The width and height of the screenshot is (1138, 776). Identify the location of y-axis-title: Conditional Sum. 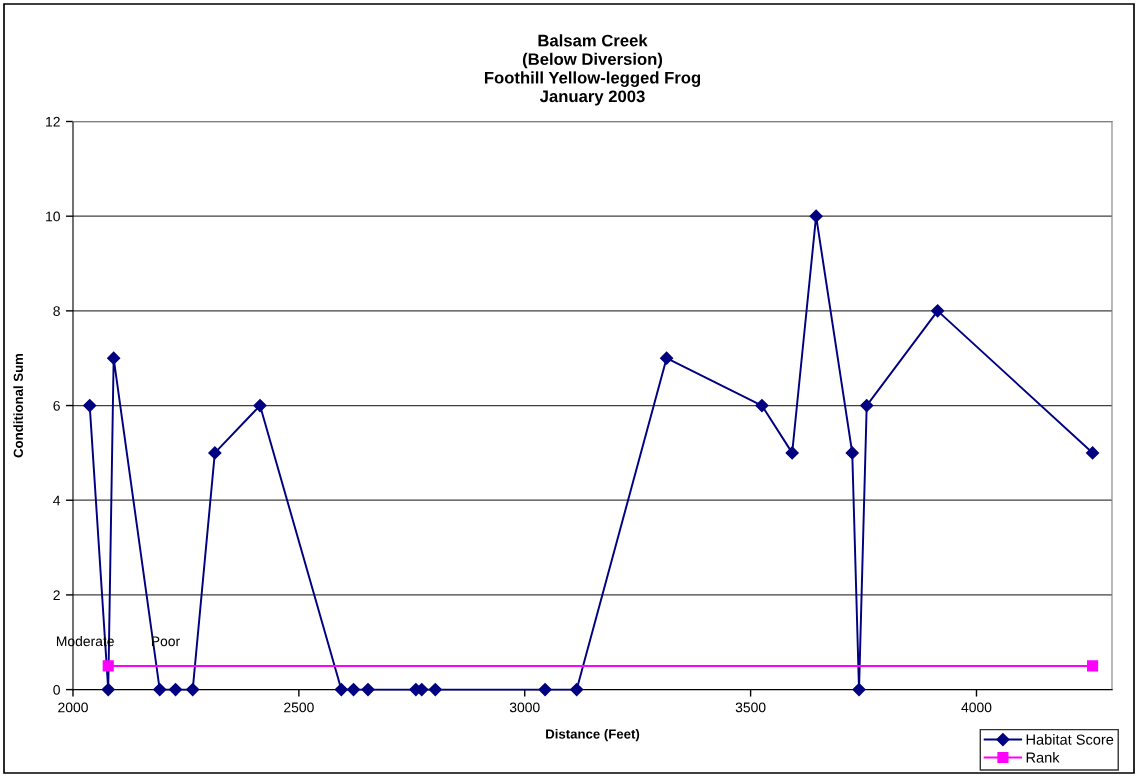
(18, 405).